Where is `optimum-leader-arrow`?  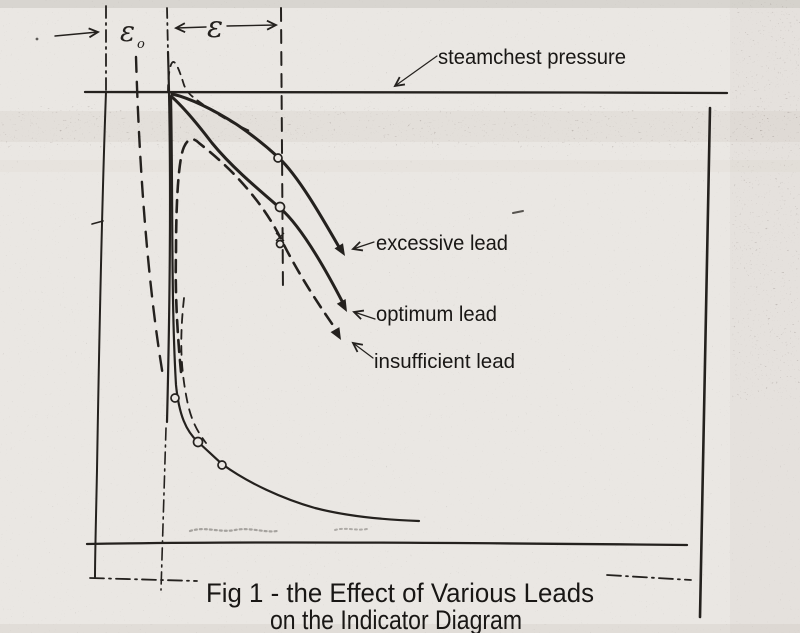
optimum-leader-arrow is located at coordinates (364, 314).